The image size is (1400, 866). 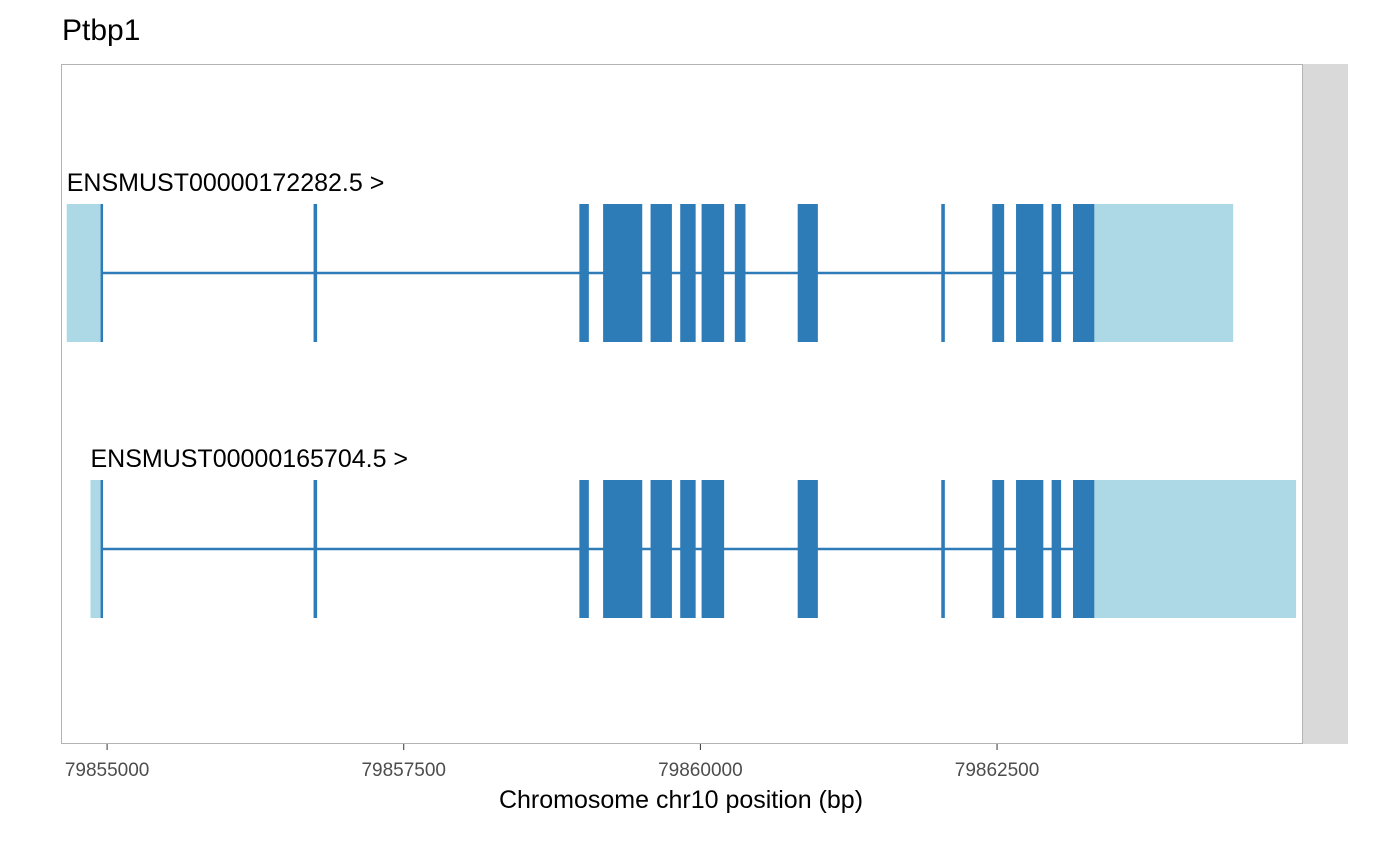 I want to click on x-tick-label: 79860000, so click(x=700, y=770).